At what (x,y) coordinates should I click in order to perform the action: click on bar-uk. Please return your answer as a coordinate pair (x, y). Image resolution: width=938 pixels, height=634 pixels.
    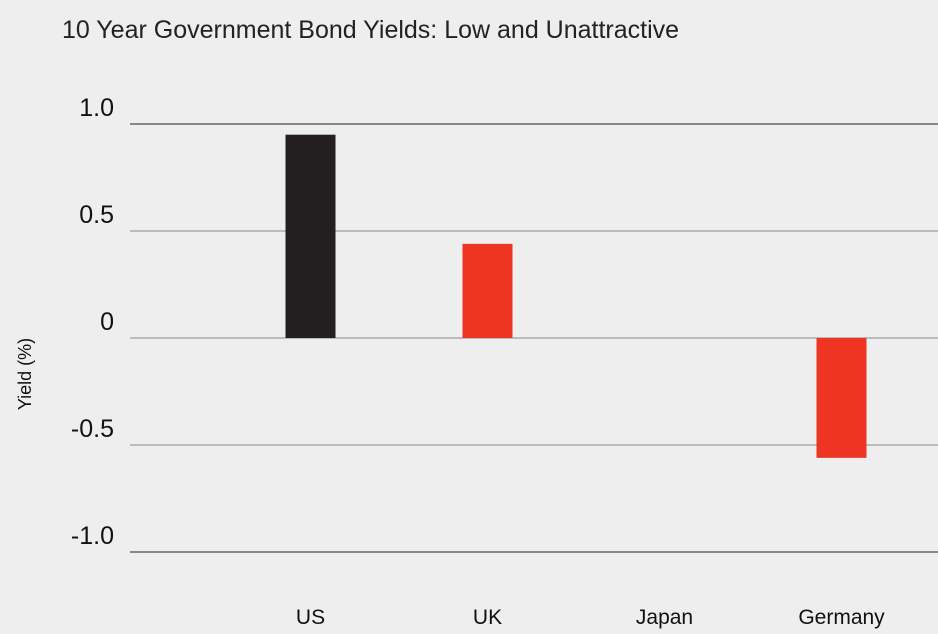
    Looking at the image, I should click on (487, 290).